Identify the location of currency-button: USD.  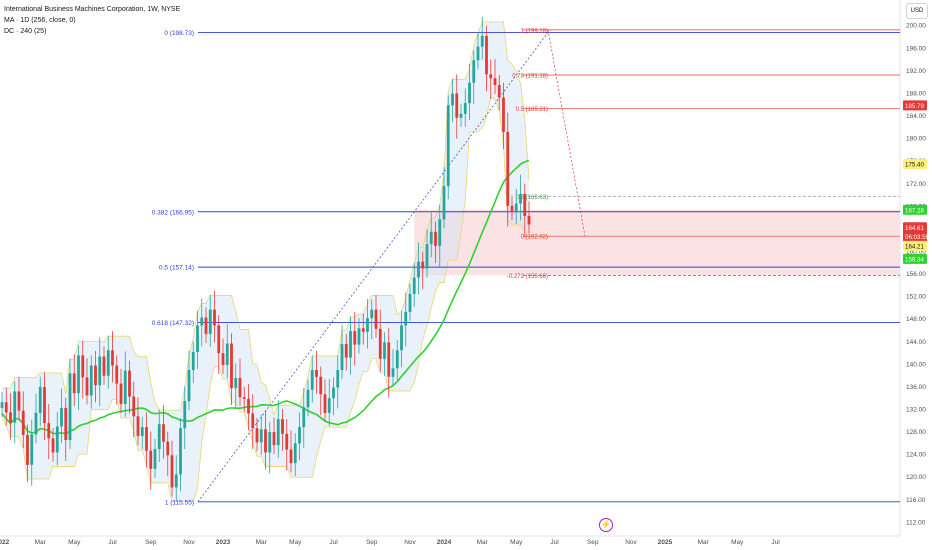
(917, 11).